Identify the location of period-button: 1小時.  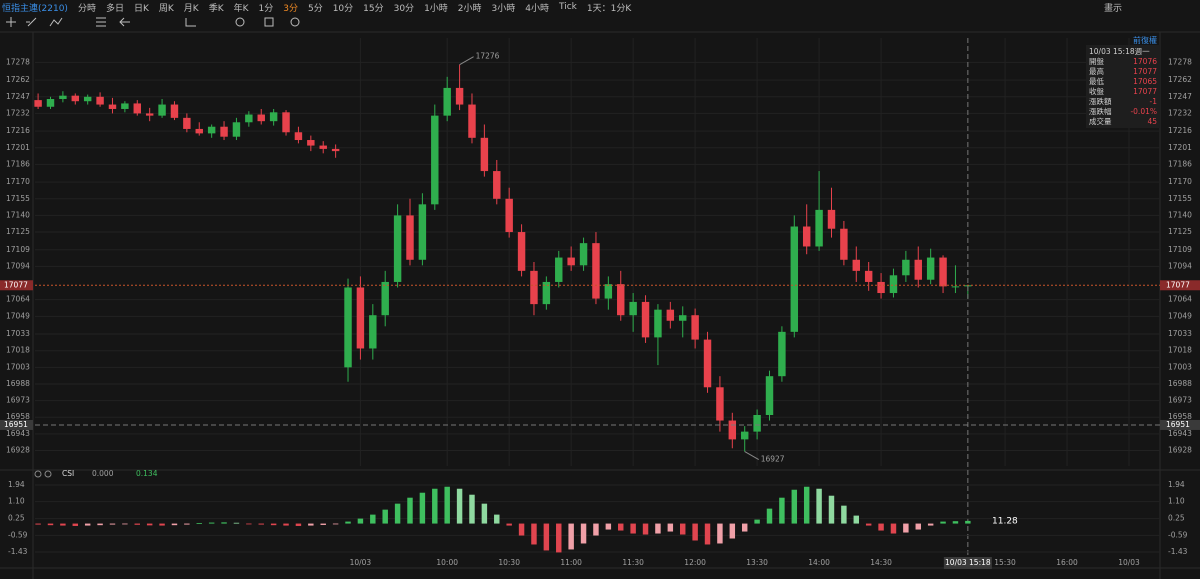
(436, 8).